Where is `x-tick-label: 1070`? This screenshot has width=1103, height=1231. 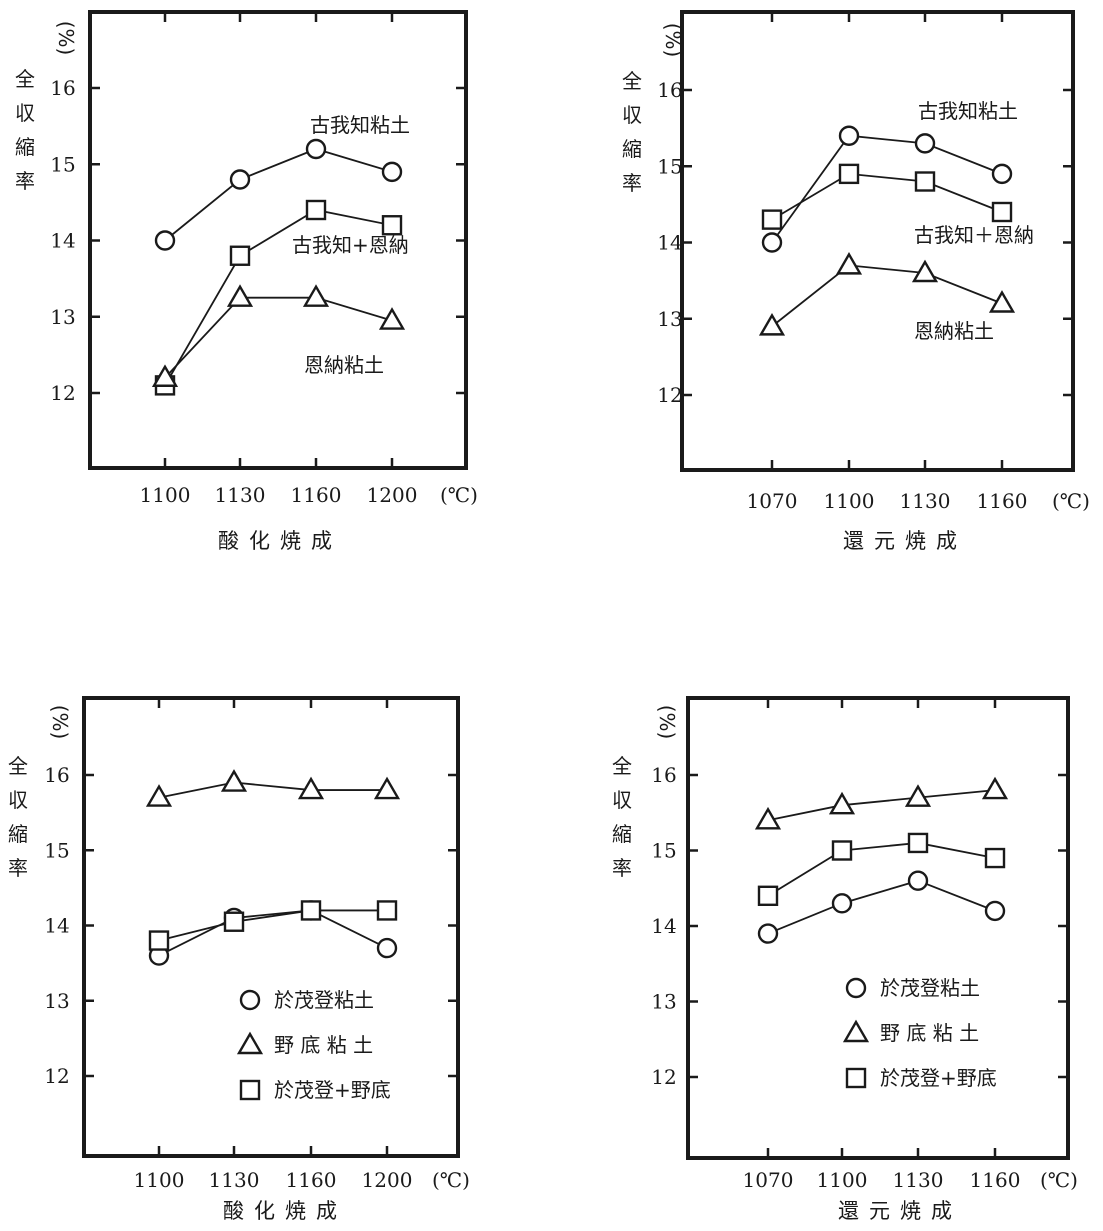
x-tick-label: 1070 is located at coordinates (772, 501).